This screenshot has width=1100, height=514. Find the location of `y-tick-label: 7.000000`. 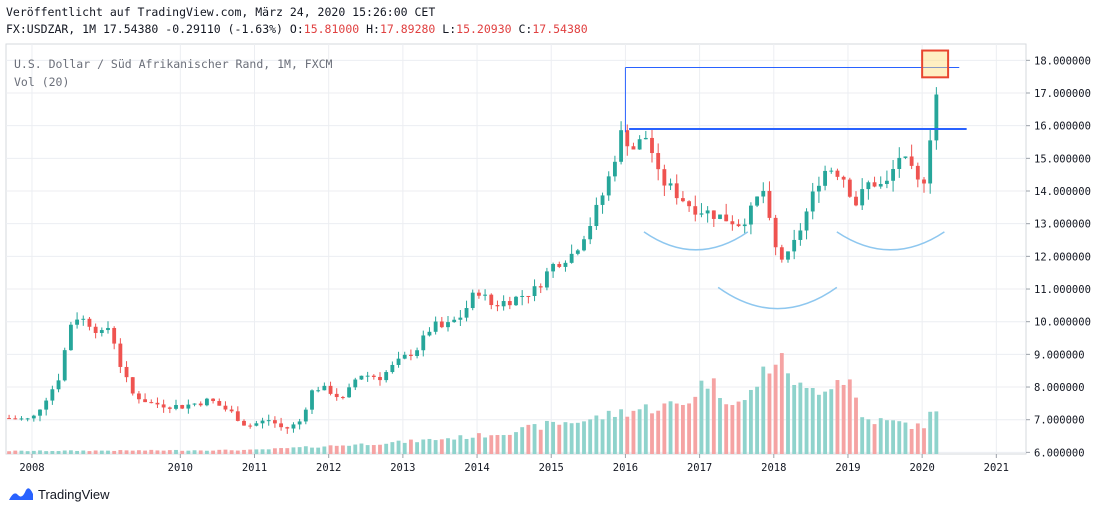

y-tick-label: 7.000000 is located at coordinates (1059, 421).